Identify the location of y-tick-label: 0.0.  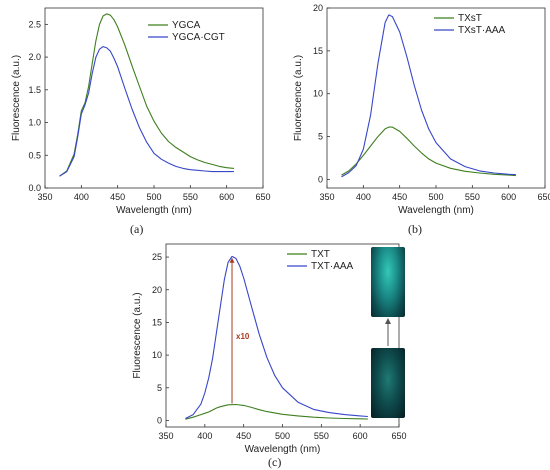
(34, 188).